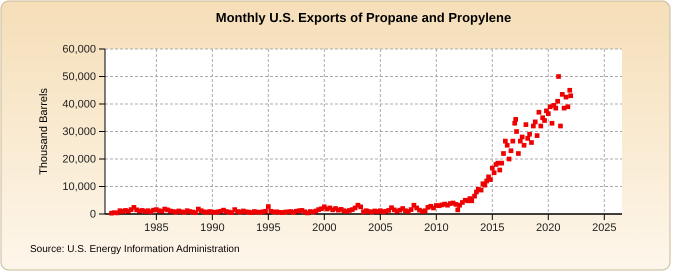  What do you see at coordinates (93, 214) in the screenshot?
I see `y-tick-label: 0` at bounding box center [93, 214].